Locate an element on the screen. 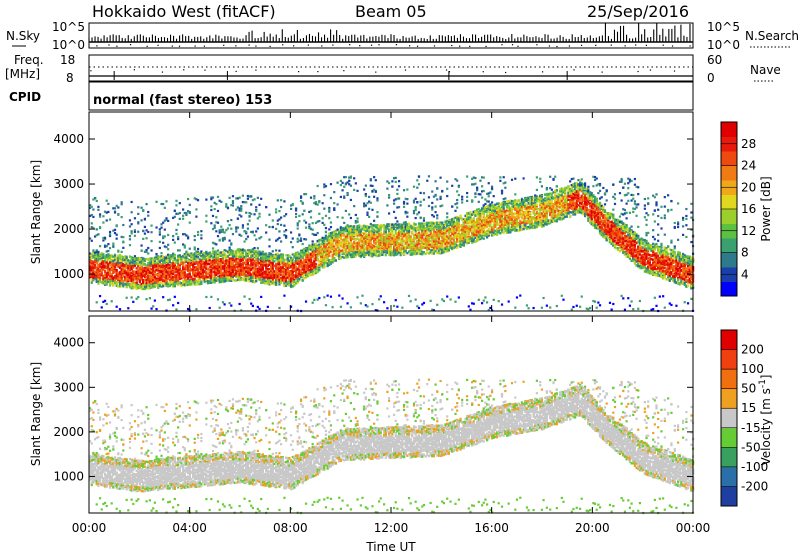 Image resolution: width=800 pixels, height=554 pixels. colorbar-tick-label: 8 is located at coordinates (745, 253).